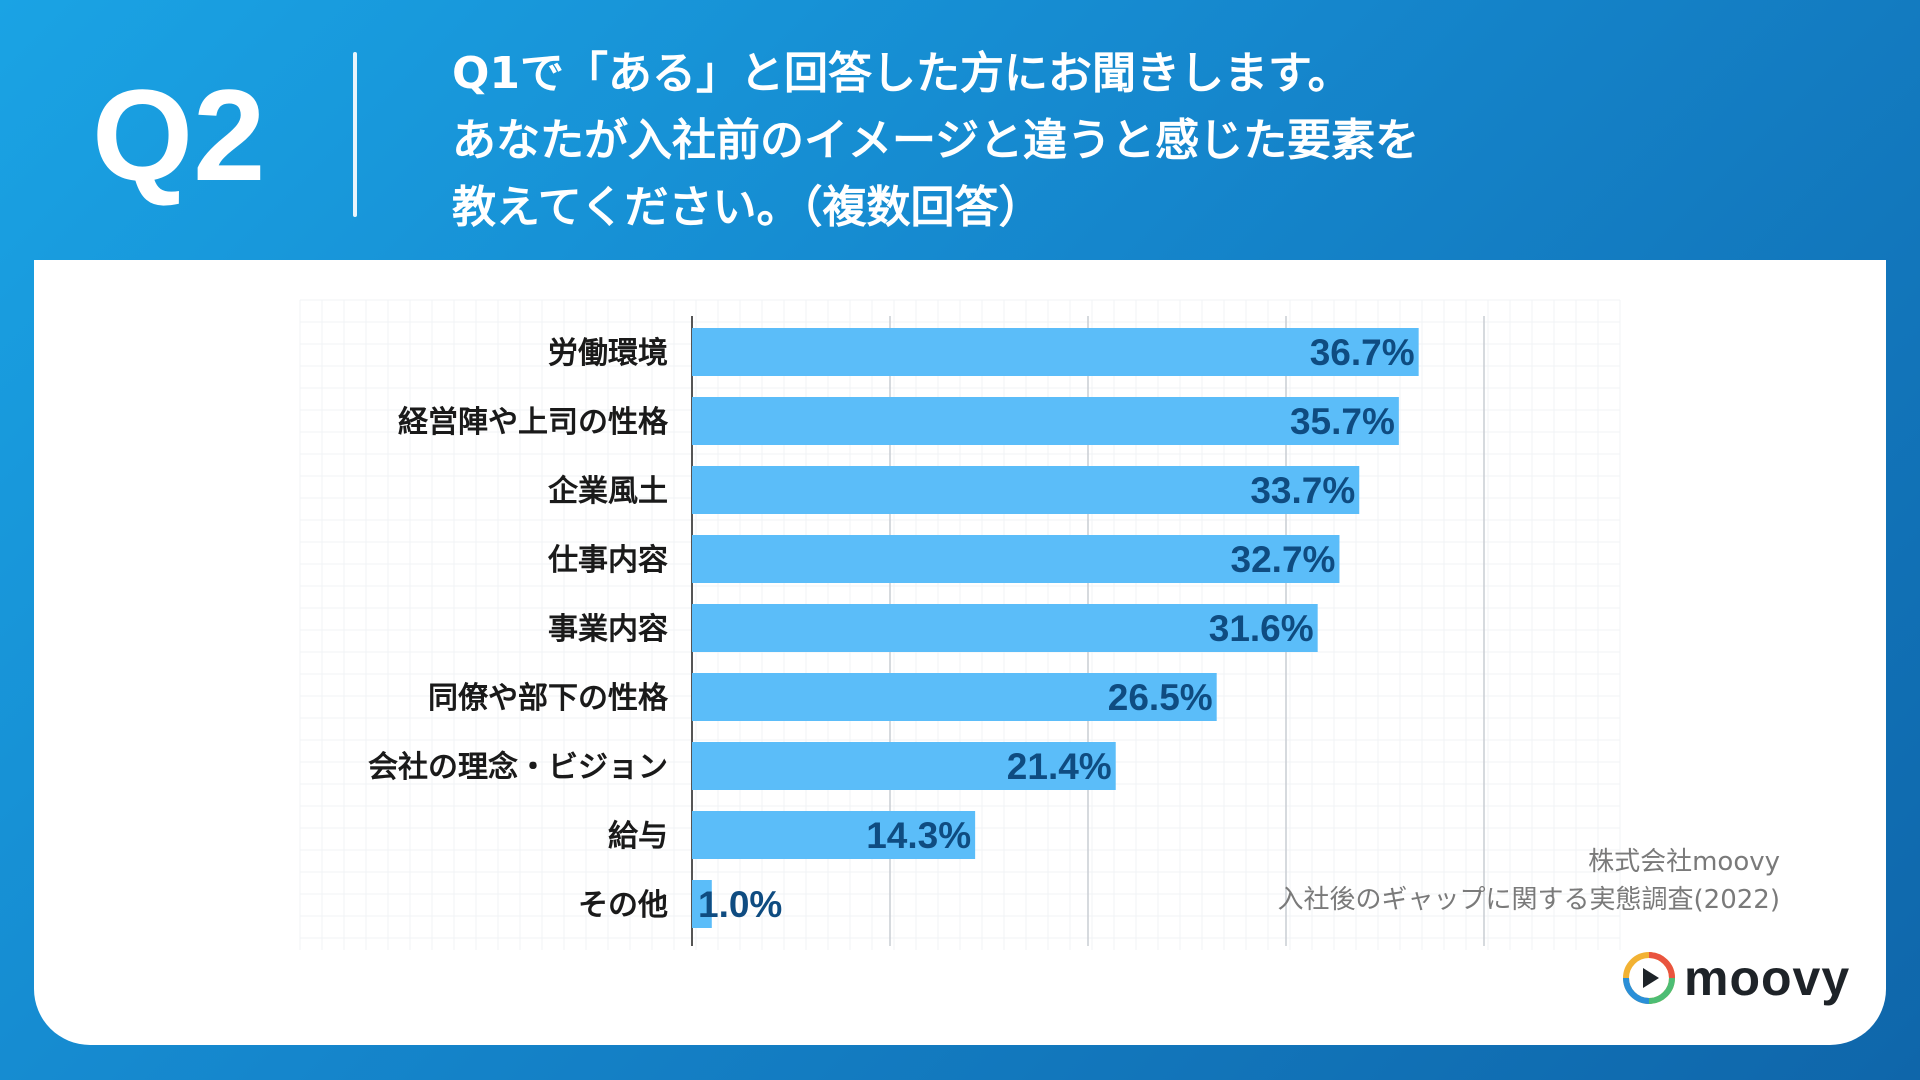  I want to click on header-divider, so click(355, 134).